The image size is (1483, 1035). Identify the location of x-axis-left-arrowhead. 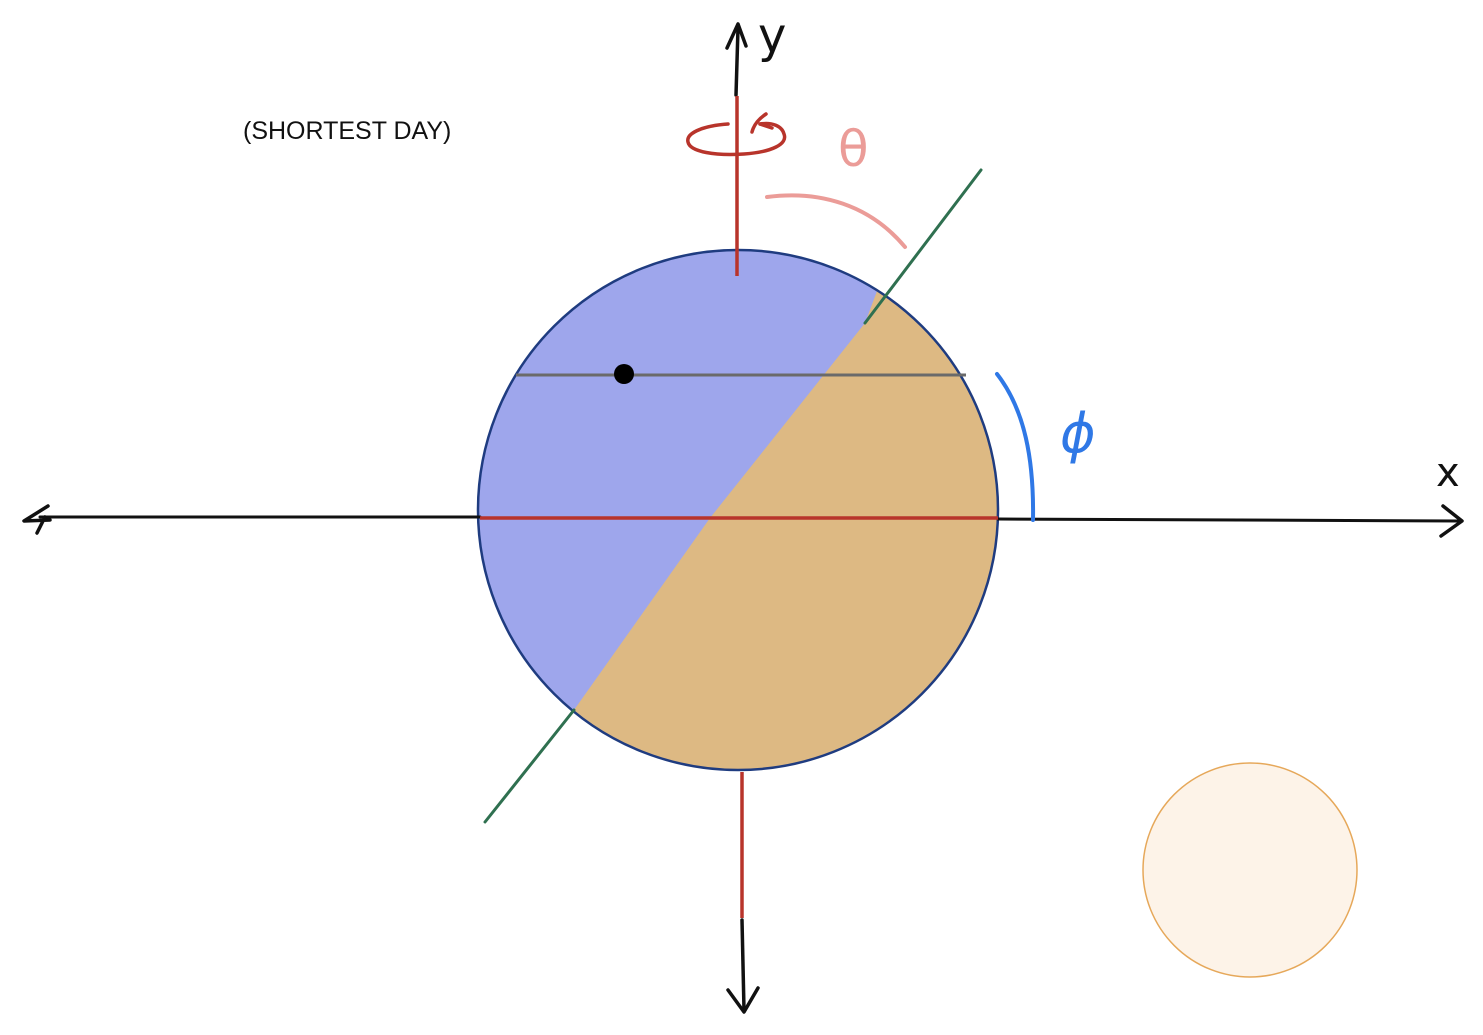
(37, 519).